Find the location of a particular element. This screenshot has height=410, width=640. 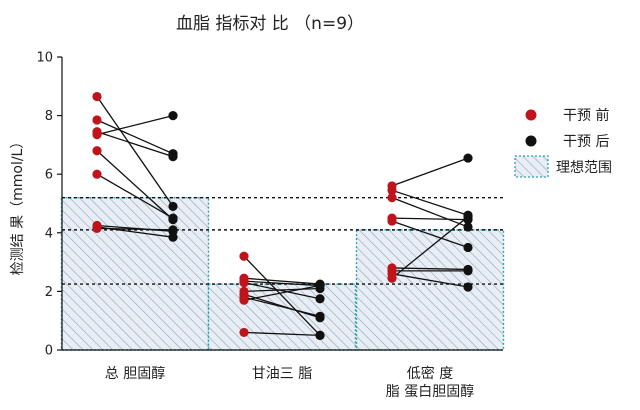

category-label: 总 胆固醇 is located at coordinates (135, 373).